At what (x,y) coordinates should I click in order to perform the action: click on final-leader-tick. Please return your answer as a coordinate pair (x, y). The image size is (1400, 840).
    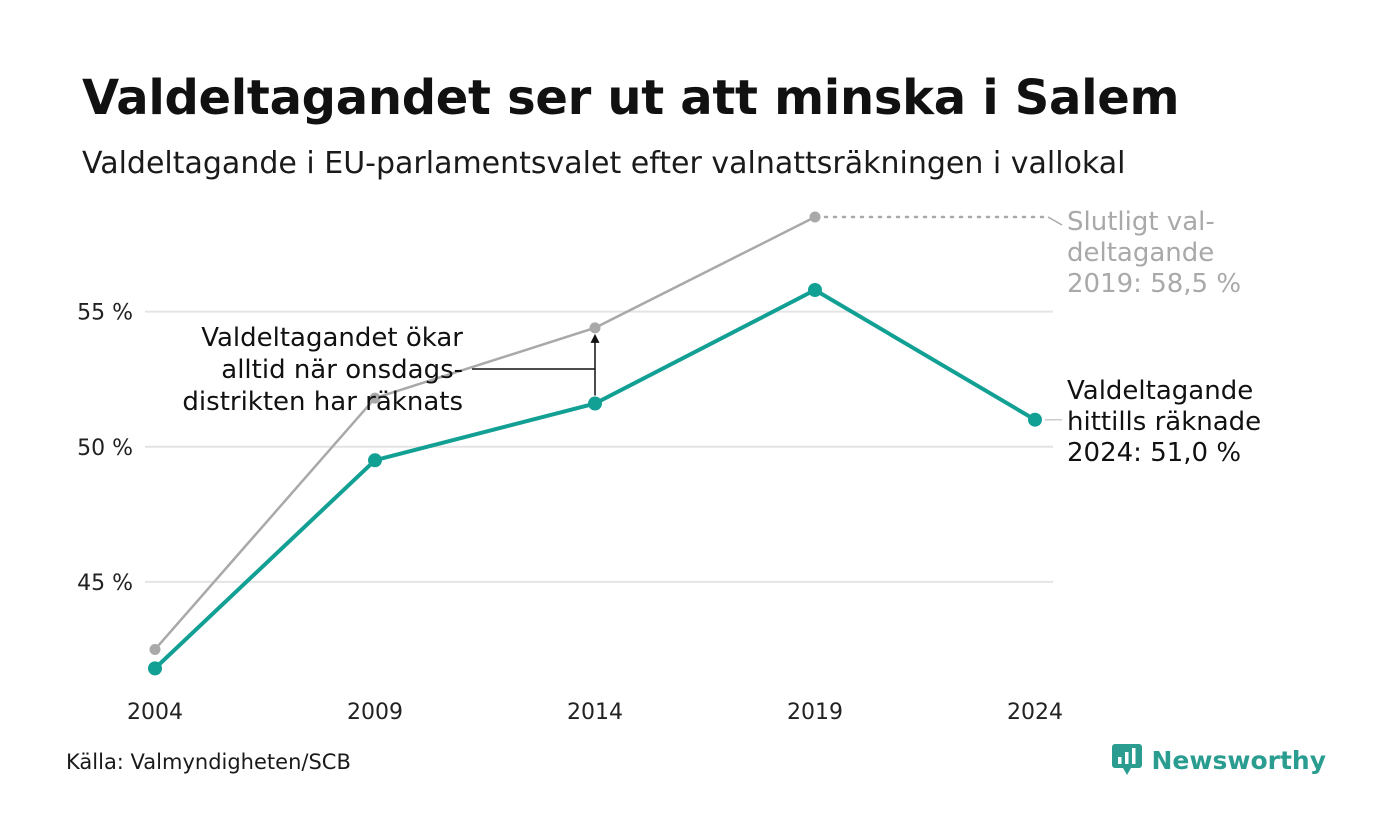
    Looking at the image, I should click on (1055, 221).